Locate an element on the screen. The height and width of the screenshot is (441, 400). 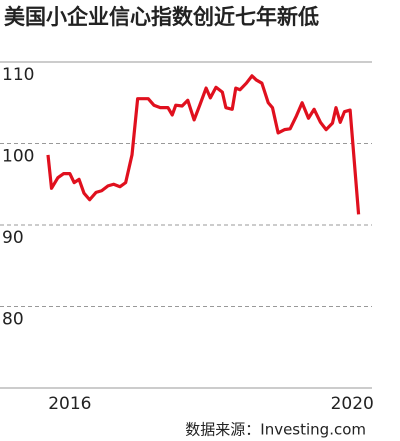
chart-title: 美国小企业信心指数创近七年新低 is located at coordinates (161, 17).